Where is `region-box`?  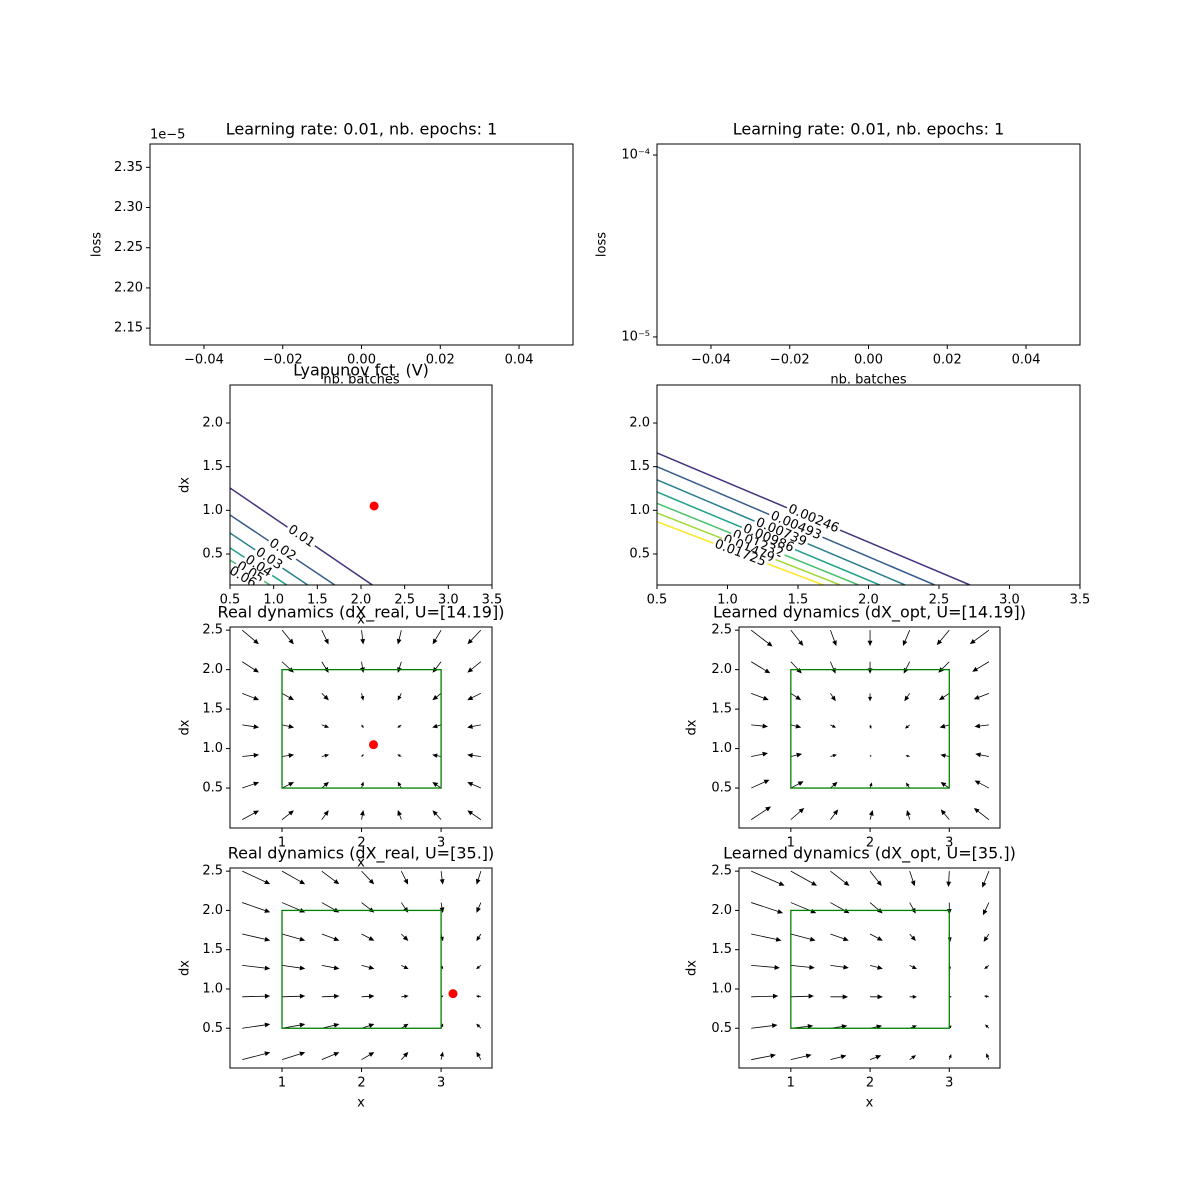 region-box is located at coordinates (361, 969).